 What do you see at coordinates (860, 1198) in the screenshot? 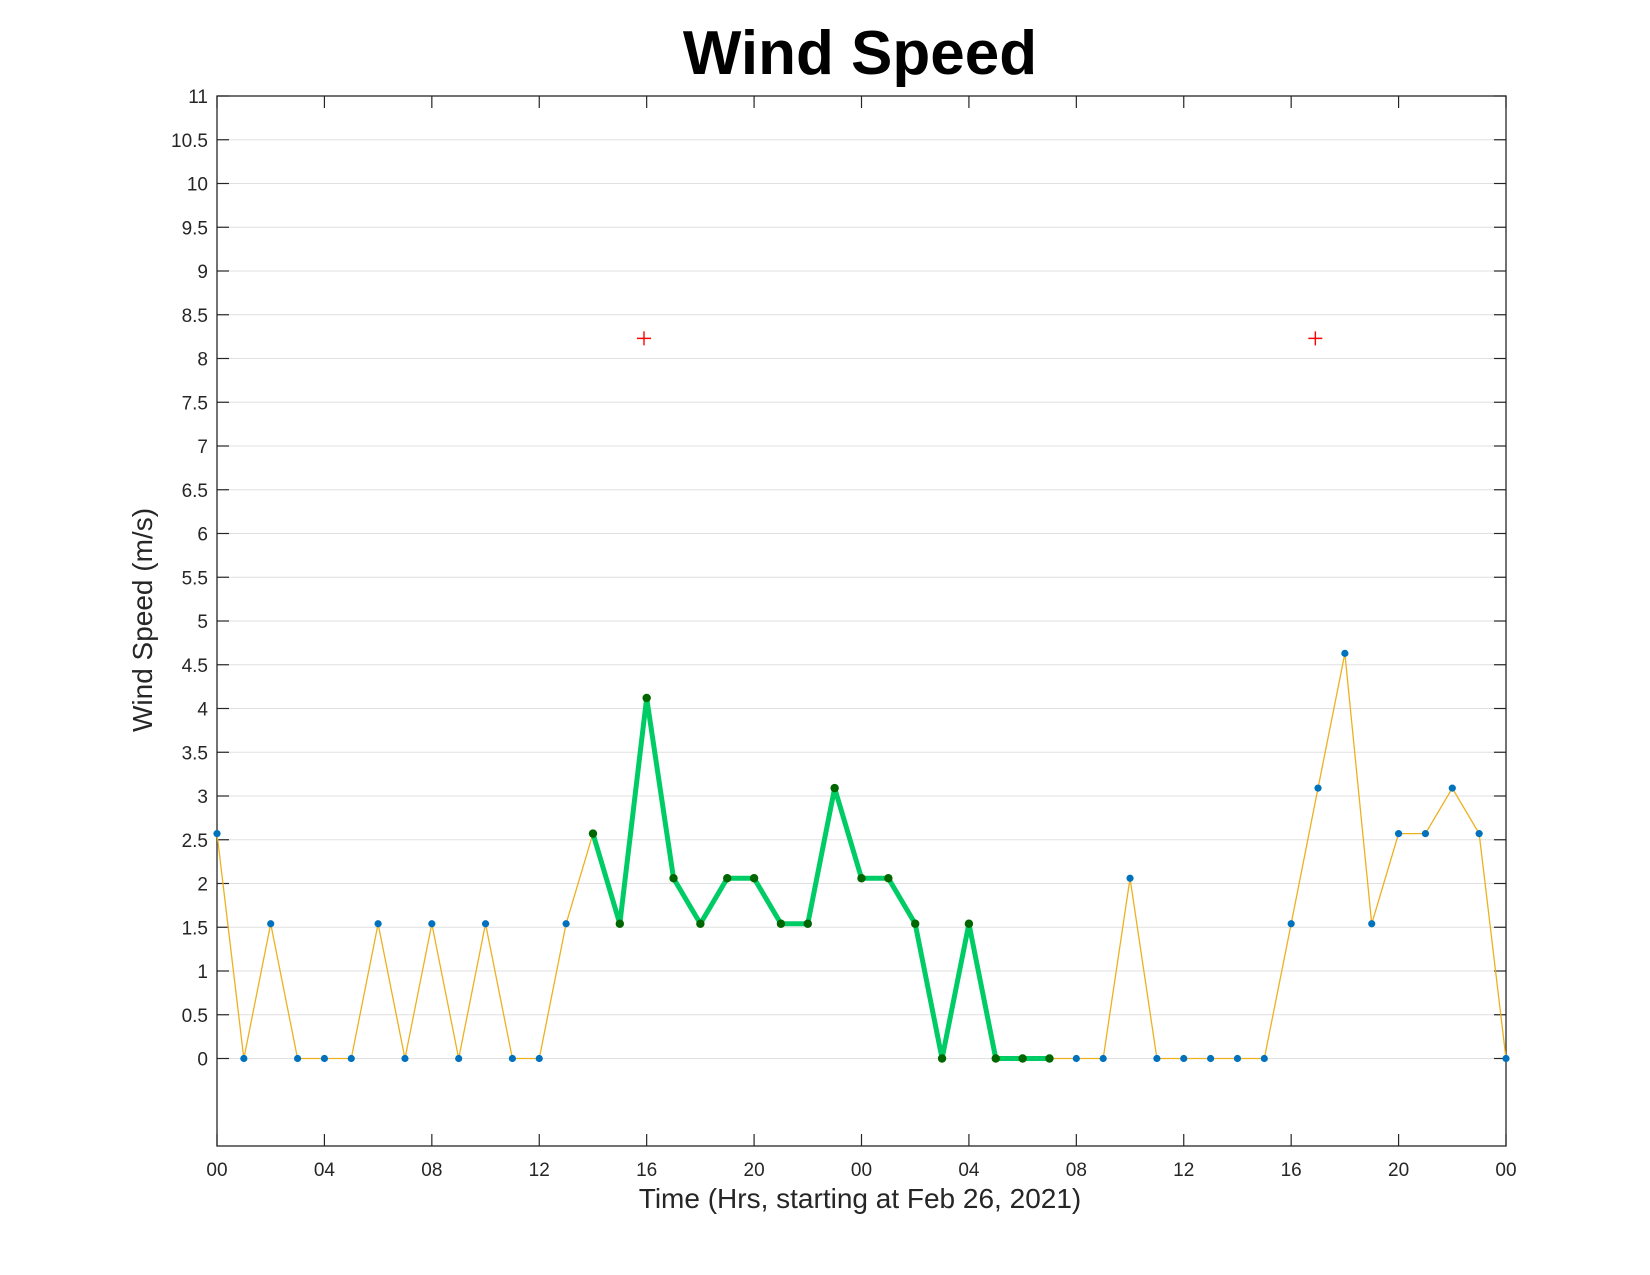
I see `x-axis-label: Time (Hrs, starting at Feb 26, 2021)` at bounding box center [860, 1198].